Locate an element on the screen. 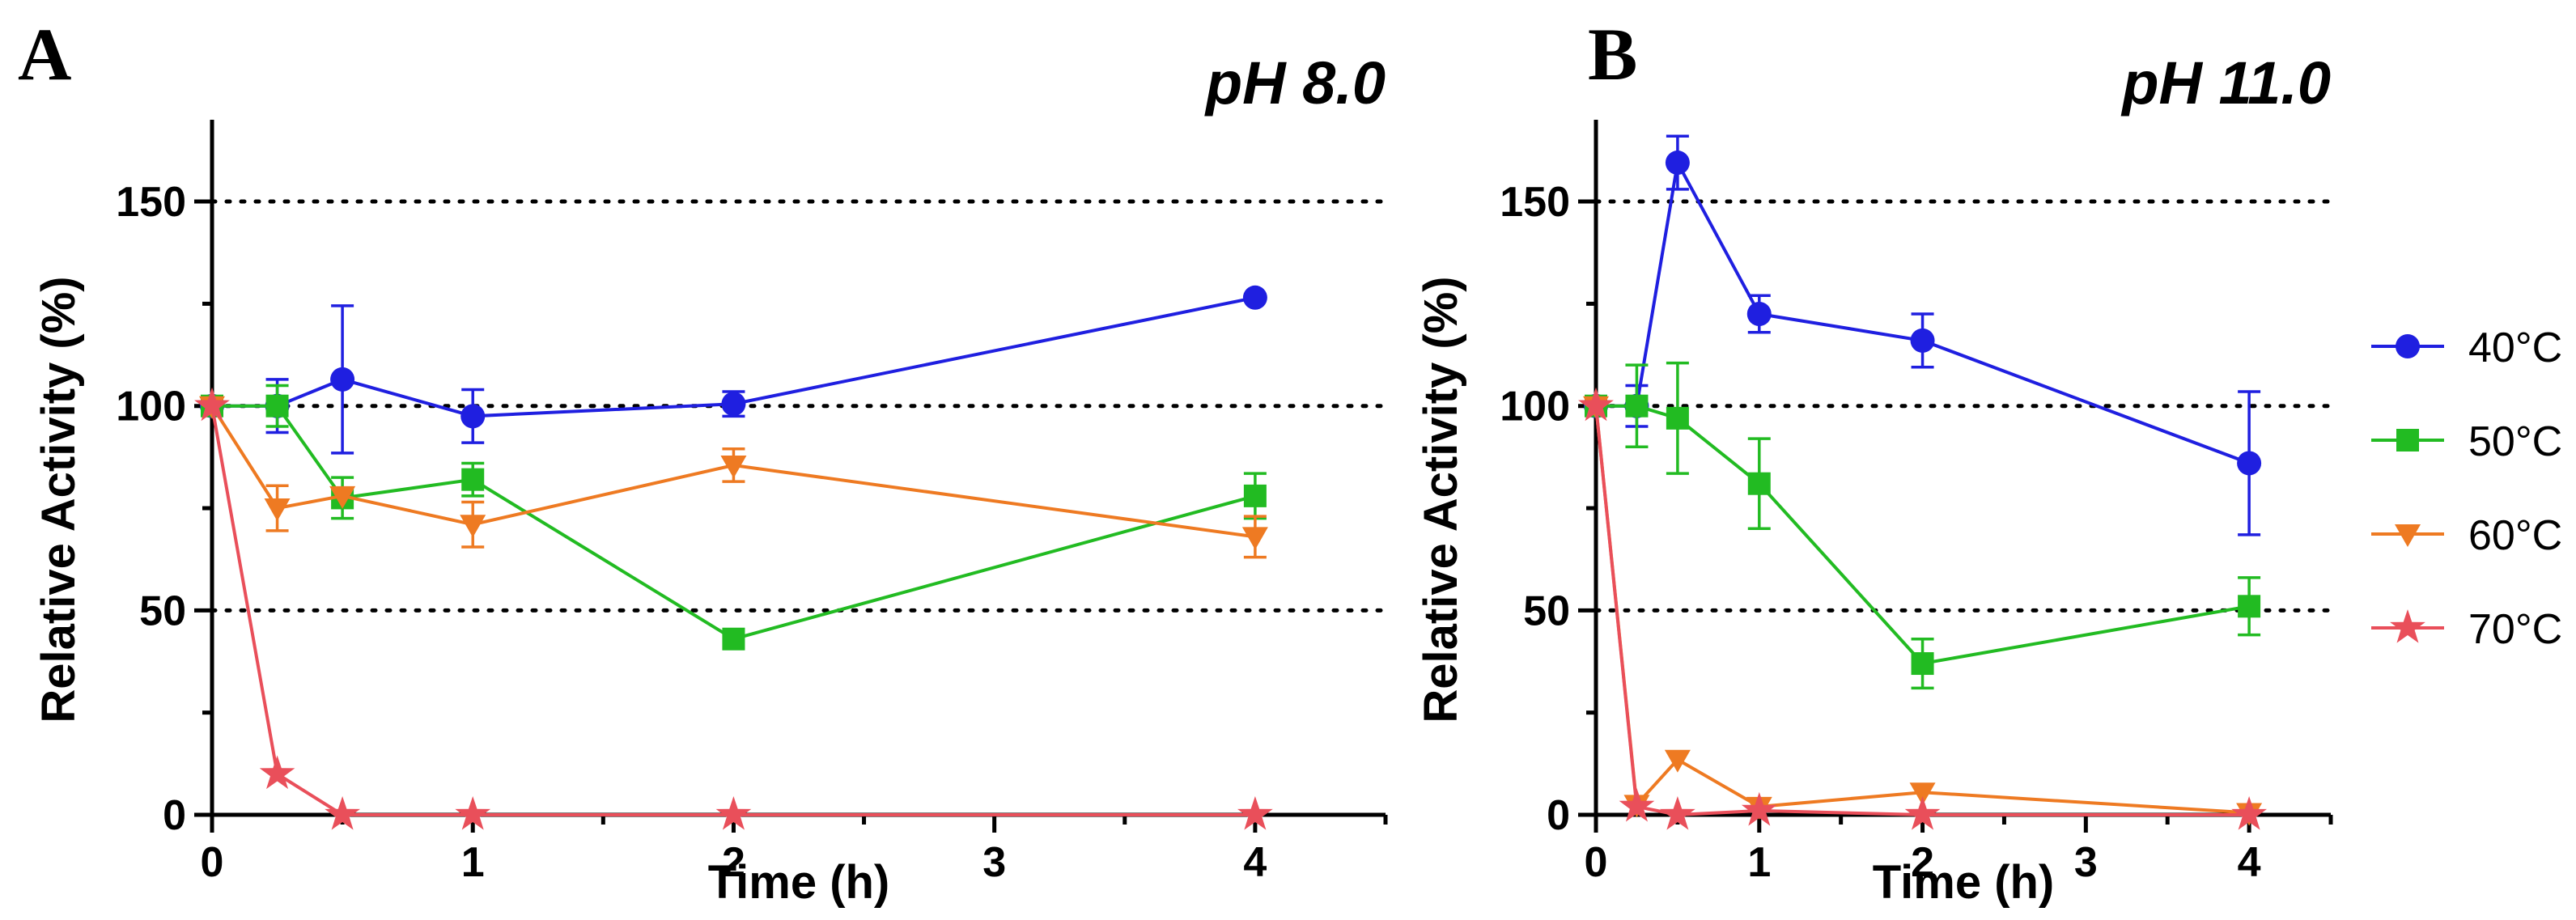 The height and width of the screenshot is (920, 2576). legend-entry: 70°C is located at coordinates (2466, 629).